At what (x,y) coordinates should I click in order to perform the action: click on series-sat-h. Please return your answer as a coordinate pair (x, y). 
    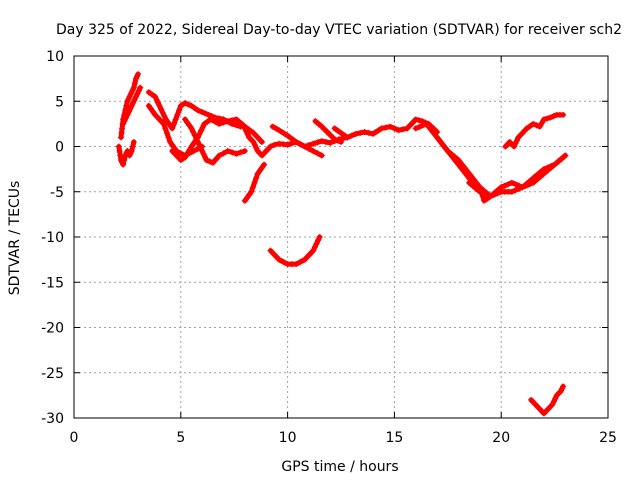
    Looking at the image, I should click on (341, 137).